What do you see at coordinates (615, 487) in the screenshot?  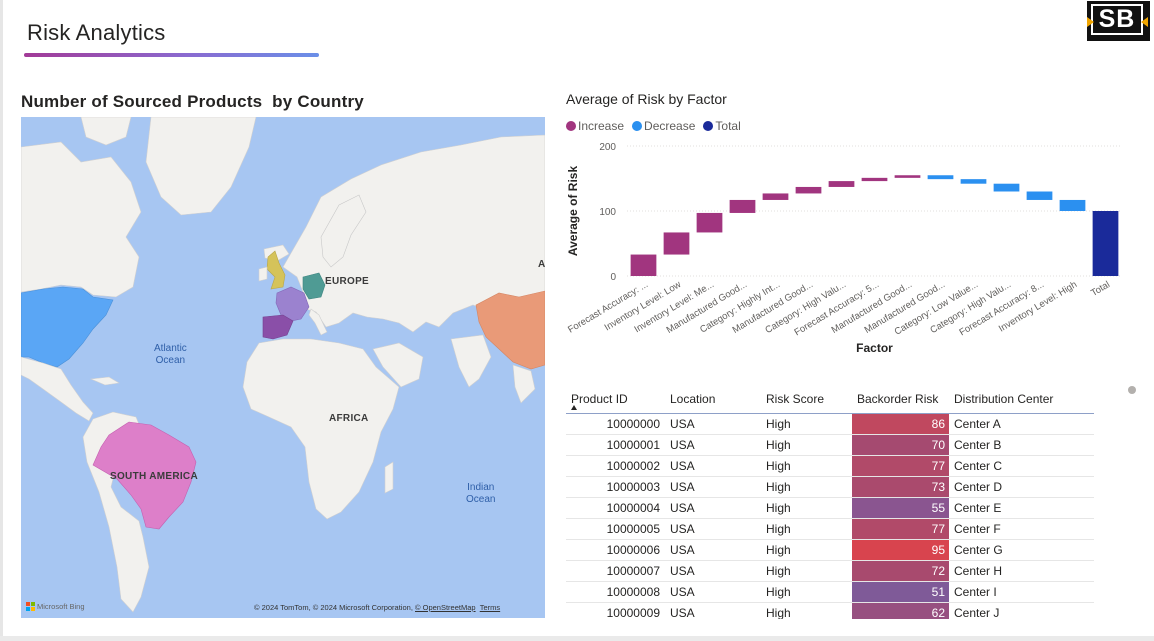 I see `cell-product-id: 10000003` at bounding box center [615, 487].